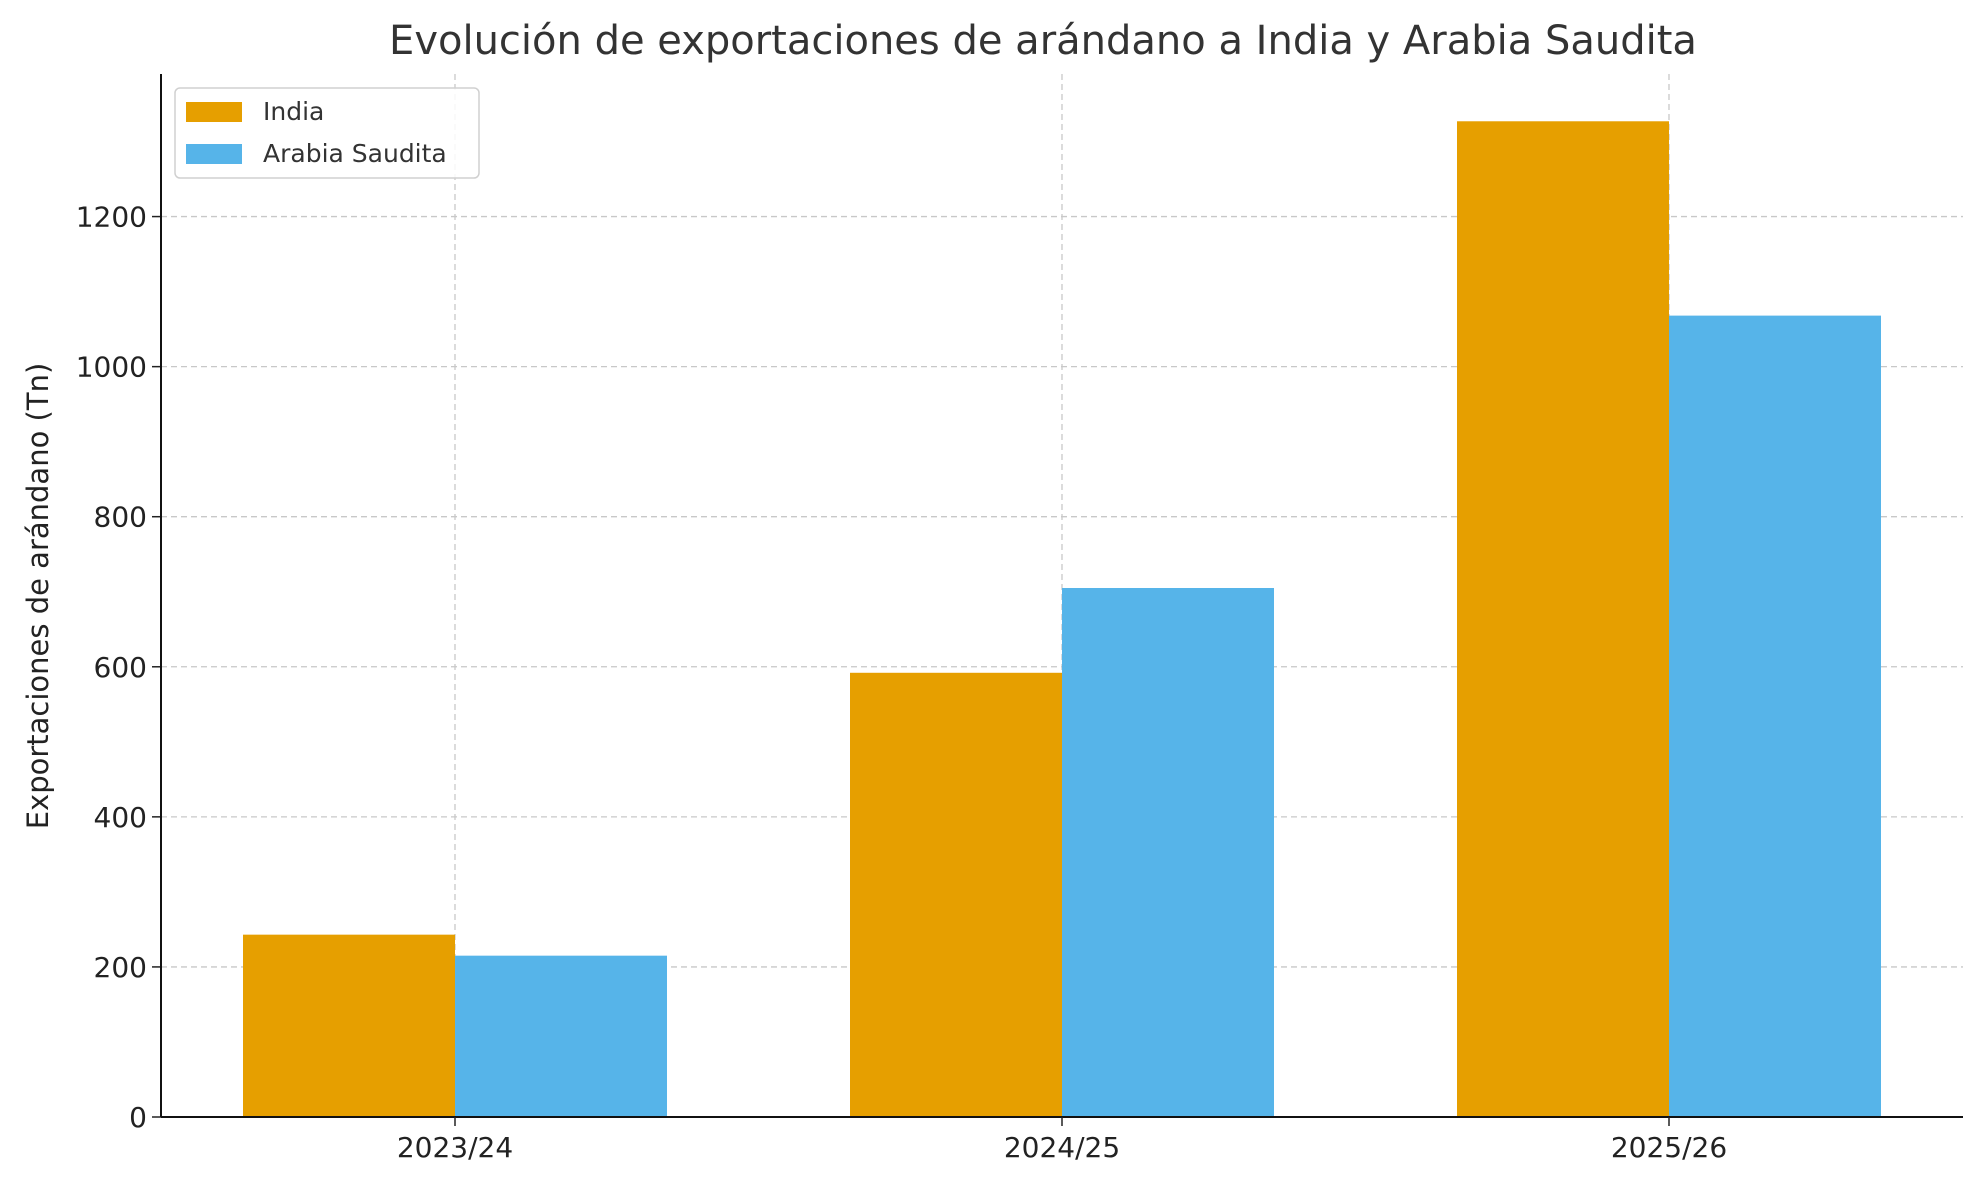  Describe the element at coordinates (293, 111) in the screenshot. I see `legend-label: India` at that location.